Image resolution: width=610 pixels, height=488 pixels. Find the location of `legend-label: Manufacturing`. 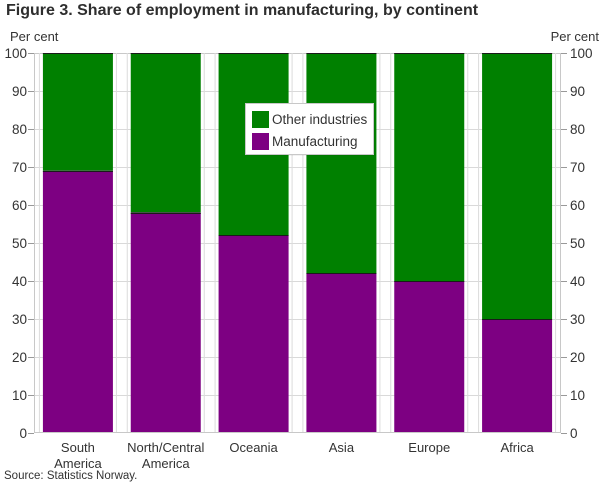

legend-label: Manufacturing is located at coordinates (315, 141).